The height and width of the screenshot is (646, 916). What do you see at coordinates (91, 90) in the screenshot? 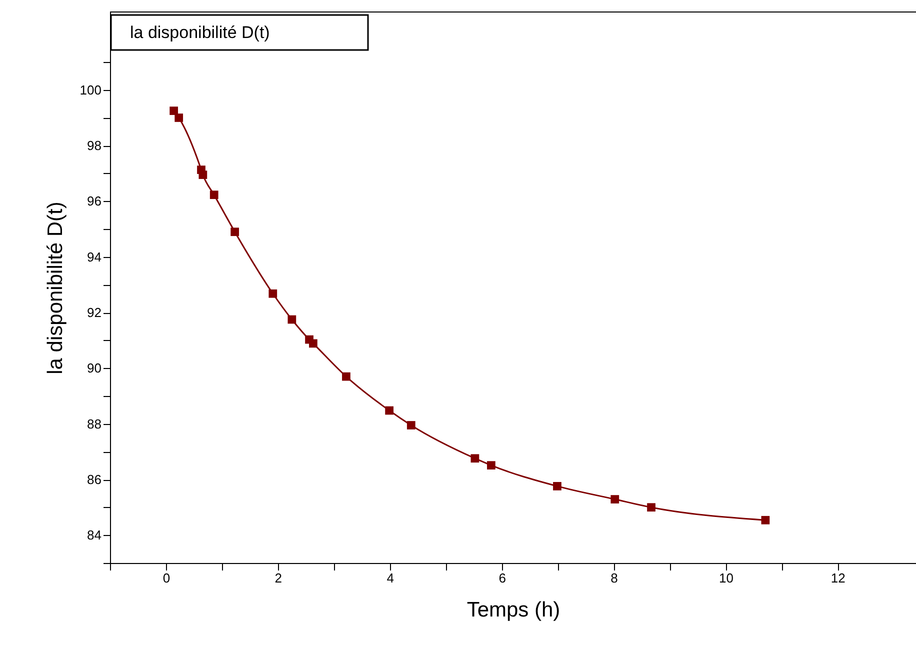
I see `y-tick-label: 100` at bounding box center [91, 90].